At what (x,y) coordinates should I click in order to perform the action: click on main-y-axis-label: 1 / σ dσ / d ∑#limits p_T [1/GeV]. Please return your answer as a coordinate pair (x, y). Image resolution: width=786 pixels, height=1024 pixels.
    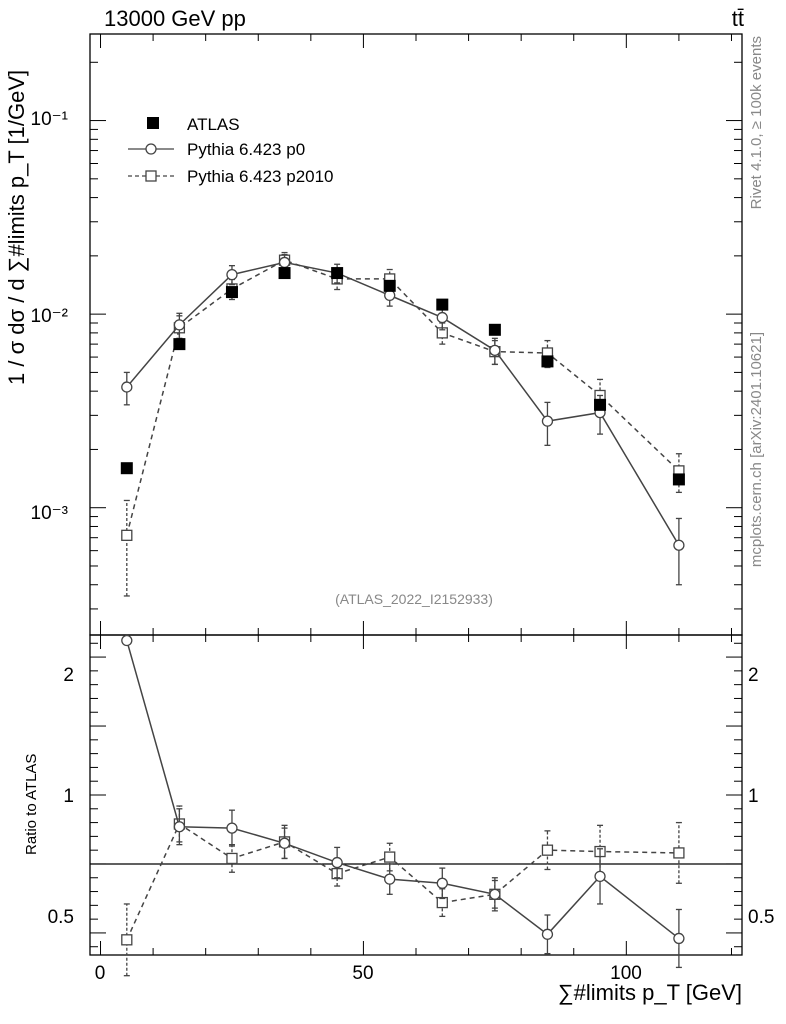
    Looking at the image, I should click on (16, 227).